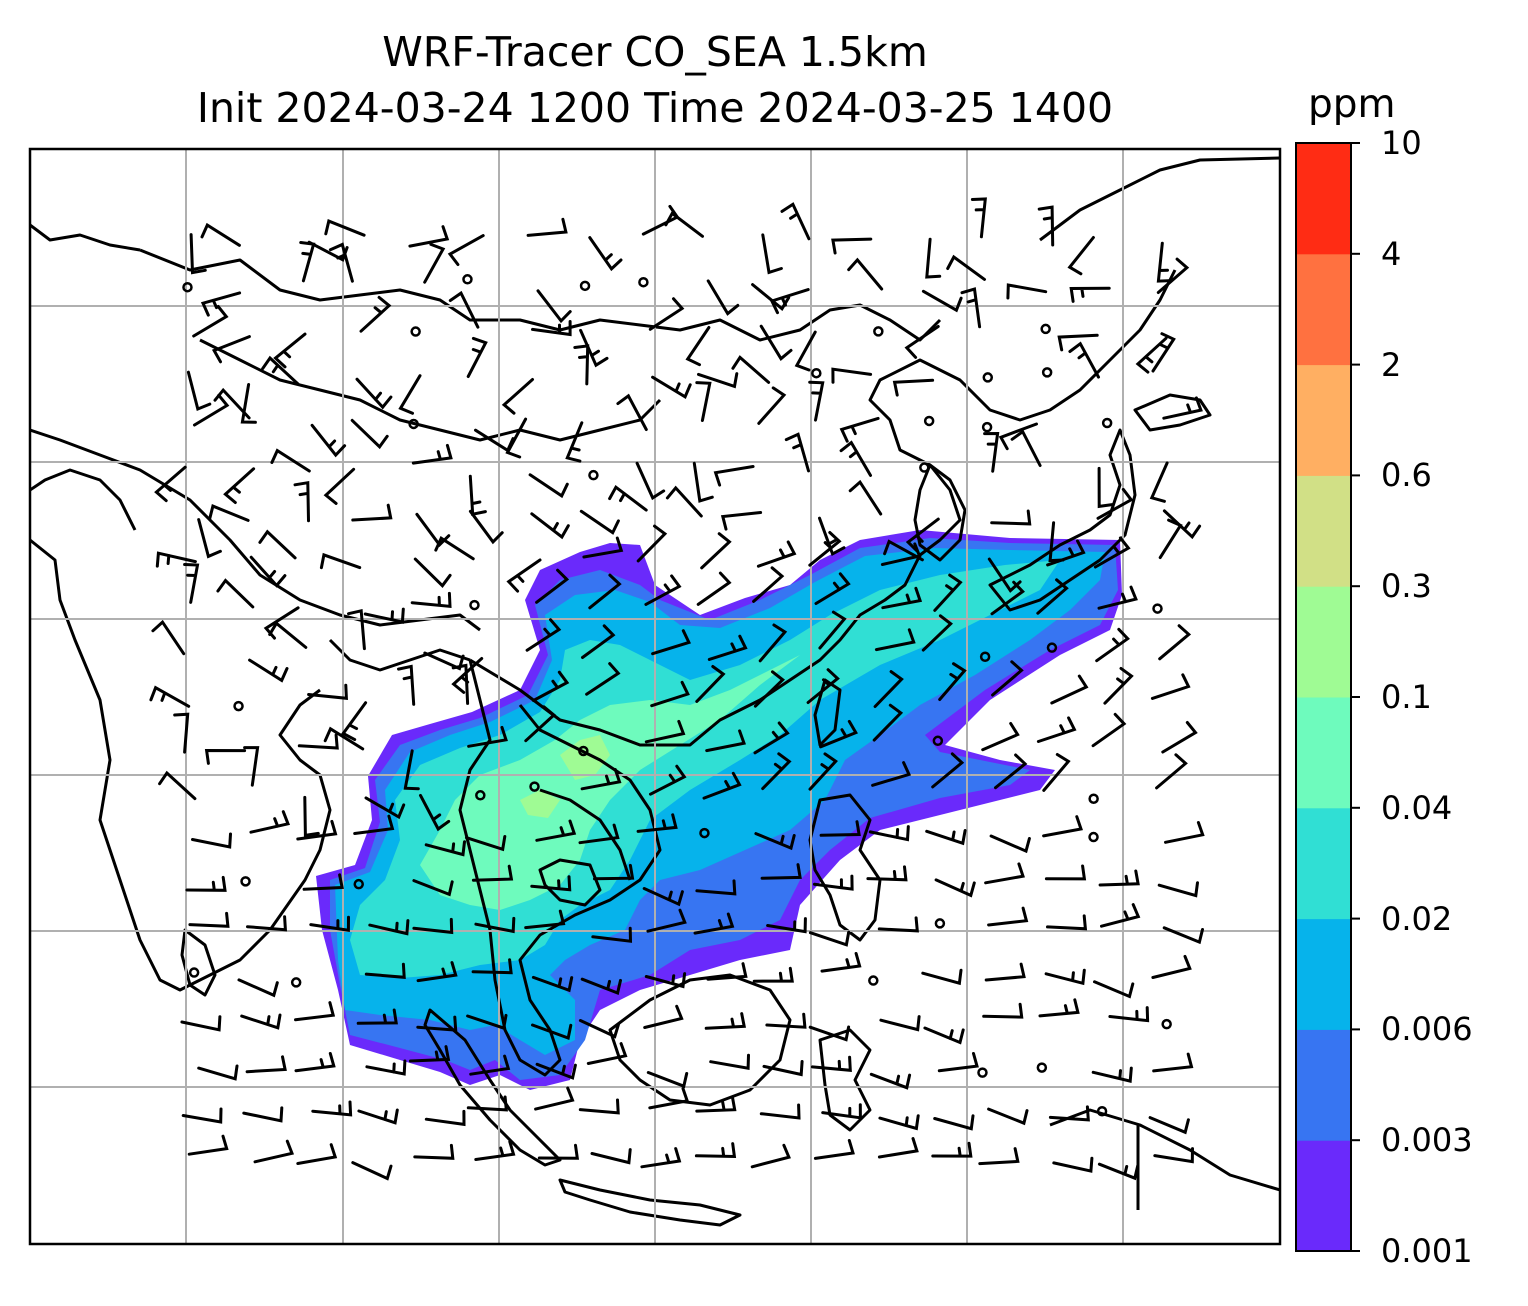  I want to click on korea-peninsula, so click(940, 512).